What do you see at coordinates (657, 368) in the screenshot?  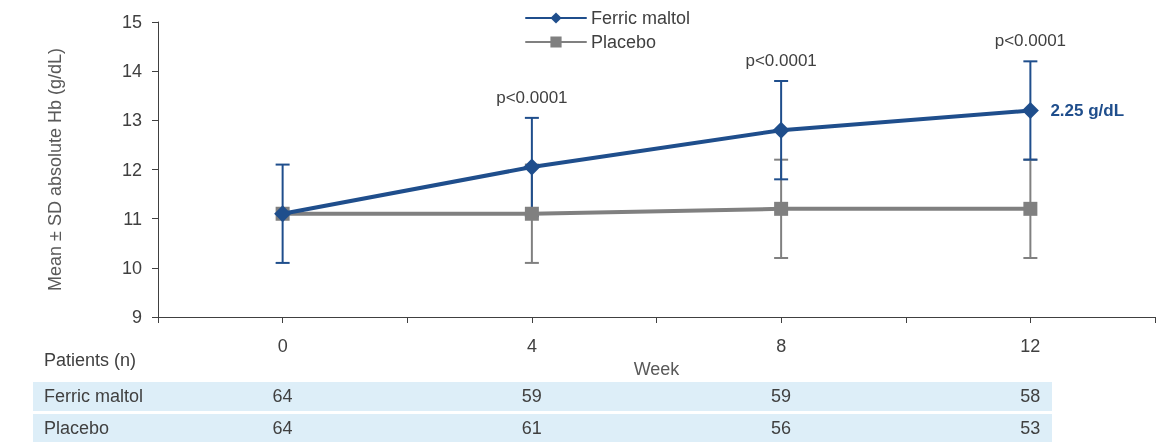 I see `x-axis-title: Week` at bounding box center [657, 368].